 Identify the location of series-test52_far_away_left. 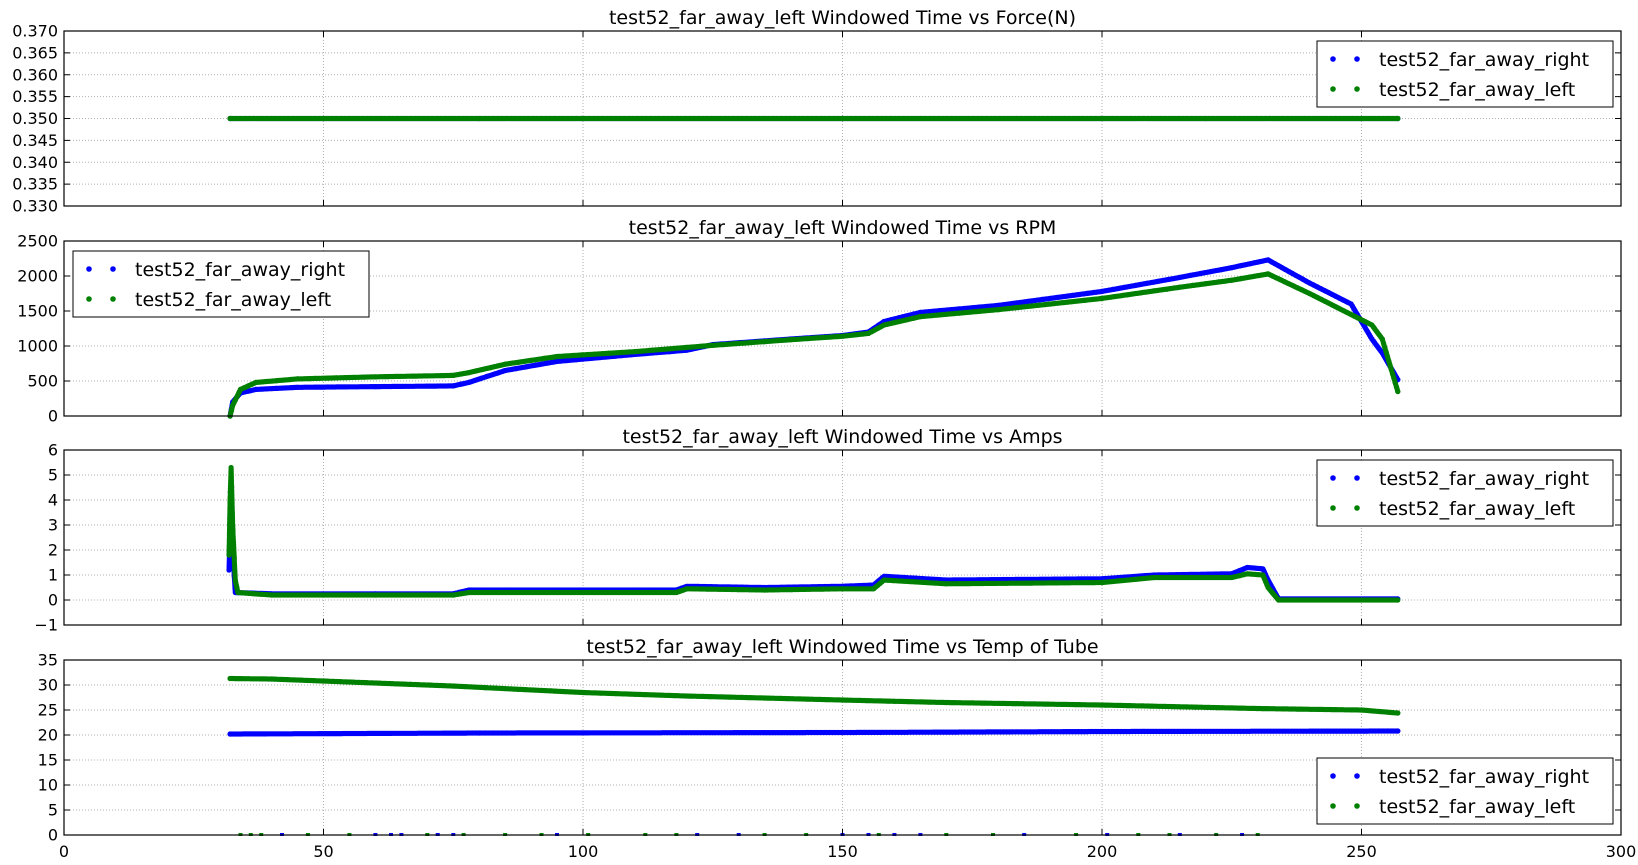
(814, 118).